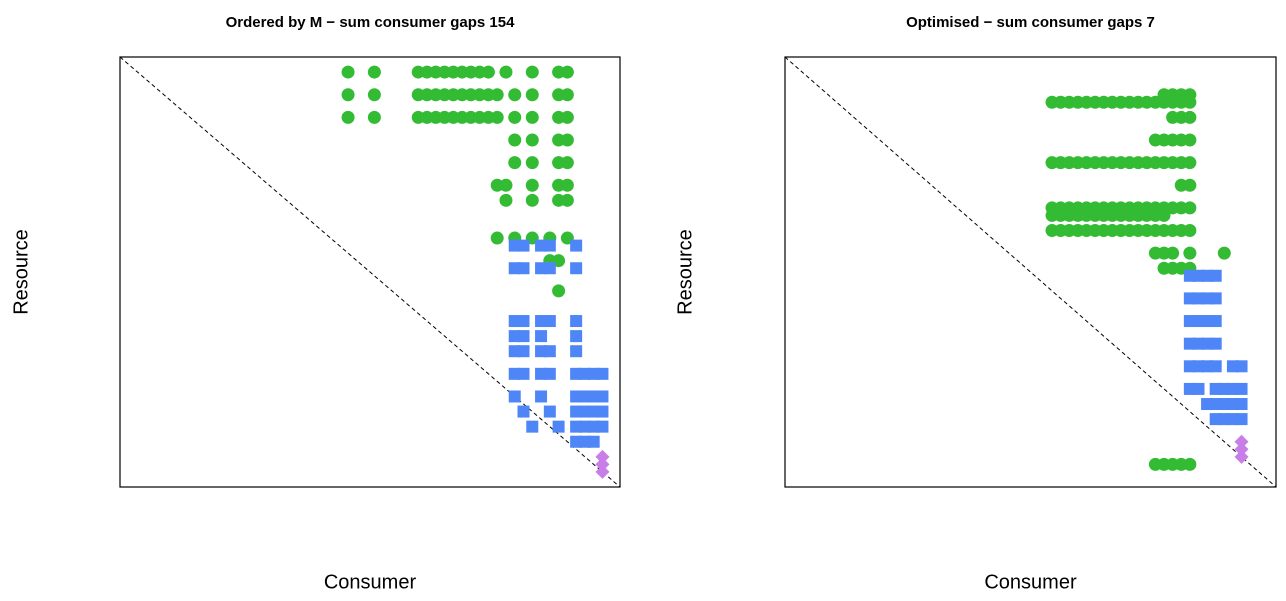  What do you see at coordinates (1030, 22) in the screenshot?
I see `chart-title: Optimised − sum consumer gaps 7` at bounding box center [1030, 22].